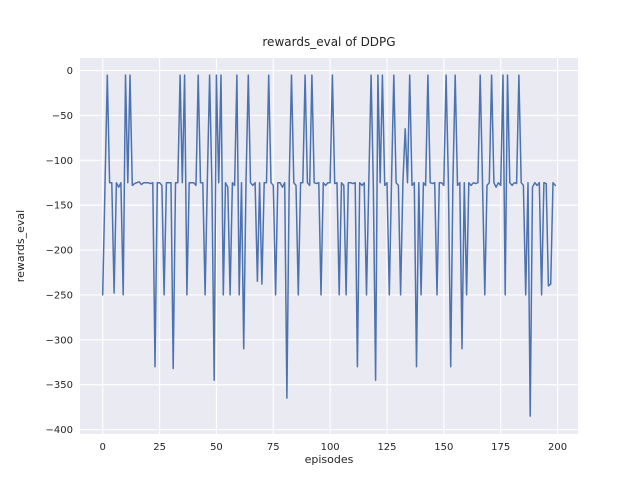 The image size is (640, 480). I want to click on x-axis-label: episodes, so click(329, 459).